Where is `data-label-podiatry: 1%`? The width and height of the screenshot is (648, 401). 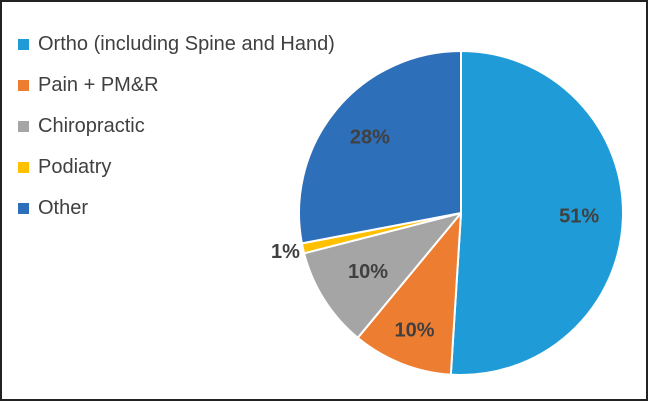
data-label-podiatry: 1% is located at coordinates (285, 252).